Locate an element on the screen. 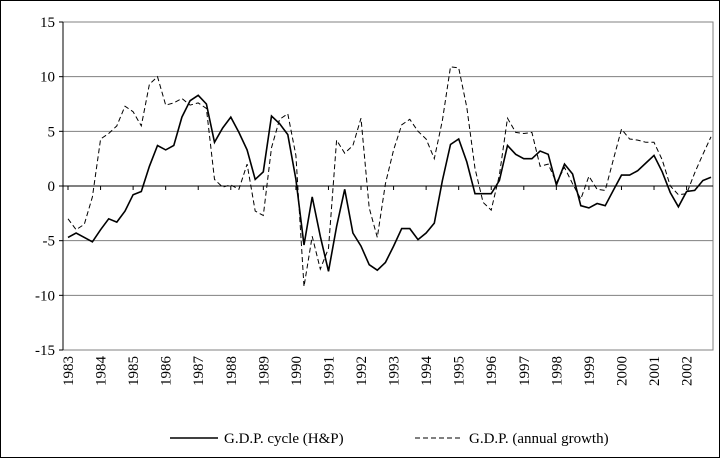 Image resolution: width=720 pixels, height=458 pixels. x-tick-label: 2001 is located at coordinates (655, 371).